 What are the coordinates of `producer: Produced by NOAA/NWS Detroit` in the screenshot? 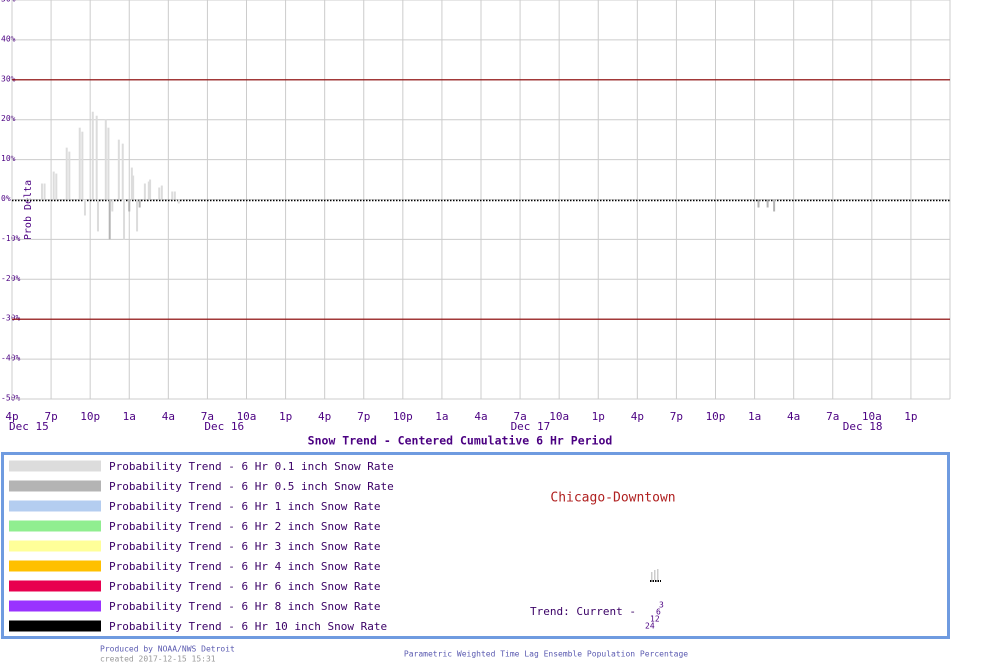 It's located at (167, 649).